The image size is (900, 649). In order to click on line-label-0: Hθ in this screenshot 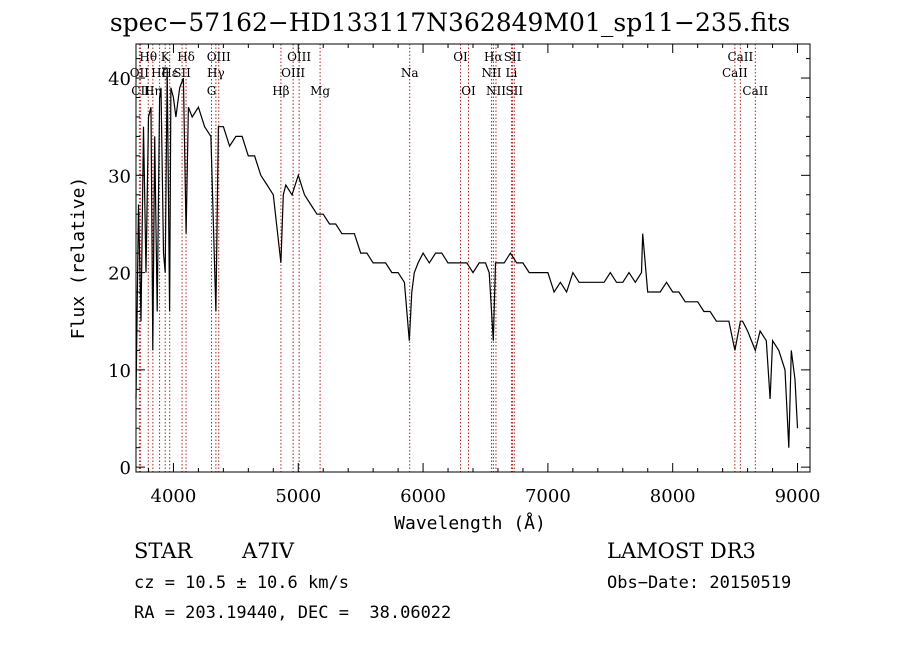, I will do `click(148, 57)`.